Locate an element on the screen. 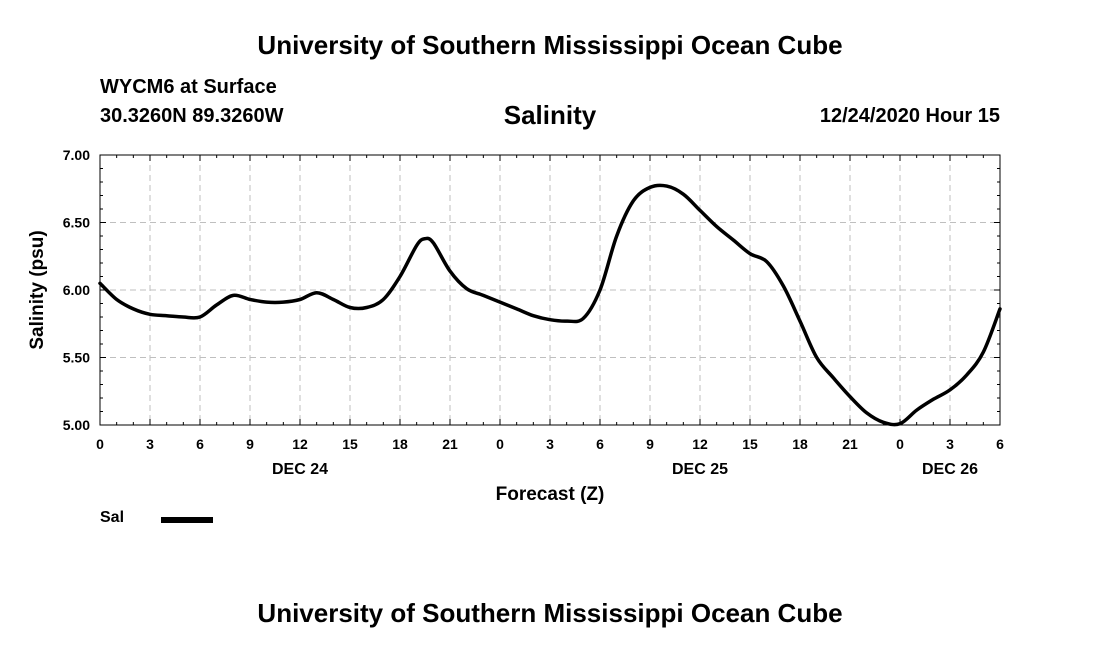 This screenshot has height=650, width=1100. date-label: DEC 24 is located at coordinates (300, 469).